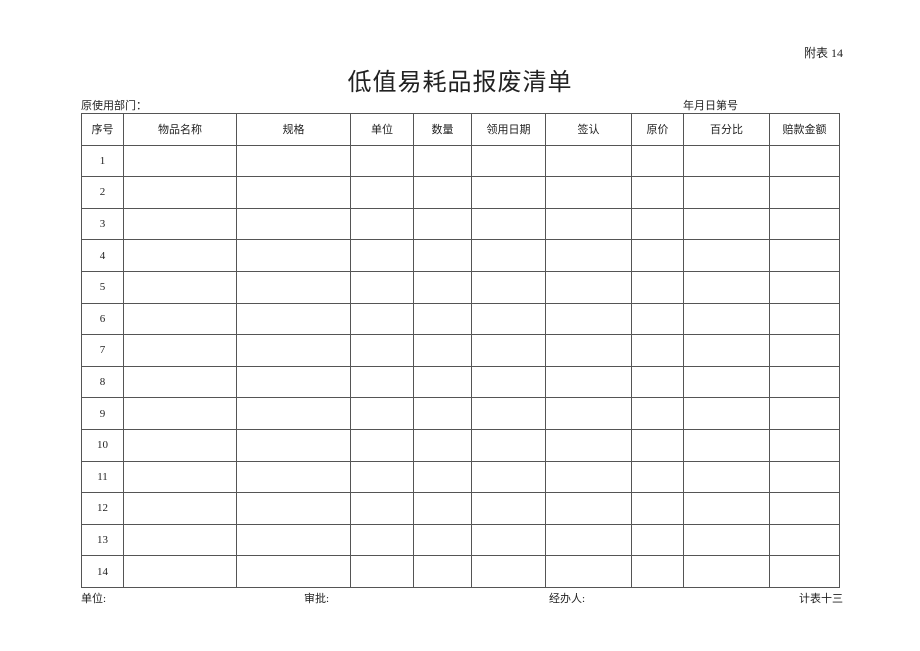  I want to click on row-number: 3, so click(102, 224).